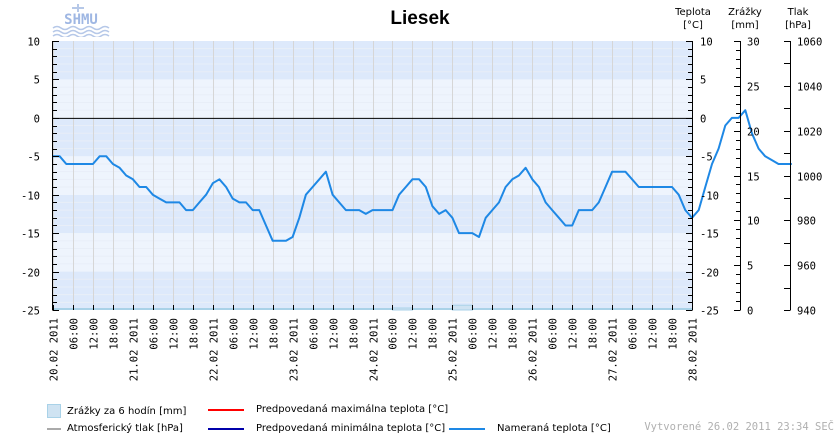 The width and height of the screenshot is (840, 440). I want to click on precip-axis-label: Zrážky, so click(745, 12).